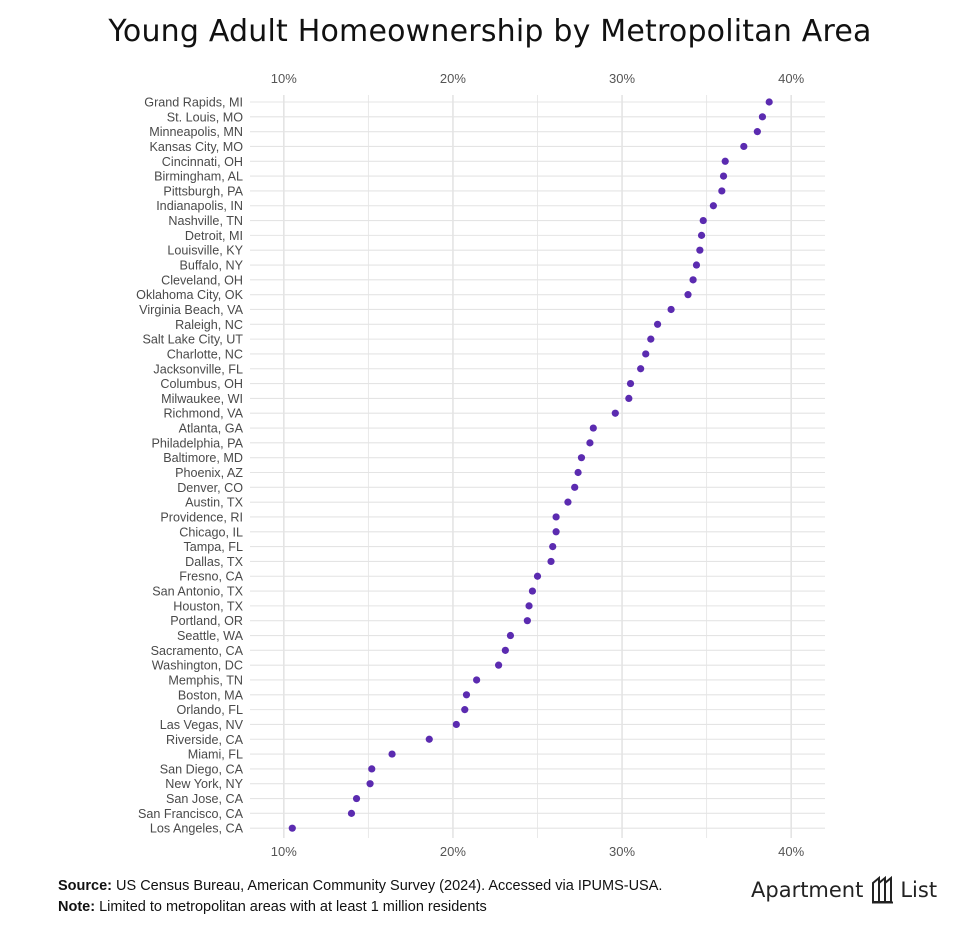 This screenshot has height=935, width=980. I want to click on metro-label: Las Vegas, NV, so click(202, 725).